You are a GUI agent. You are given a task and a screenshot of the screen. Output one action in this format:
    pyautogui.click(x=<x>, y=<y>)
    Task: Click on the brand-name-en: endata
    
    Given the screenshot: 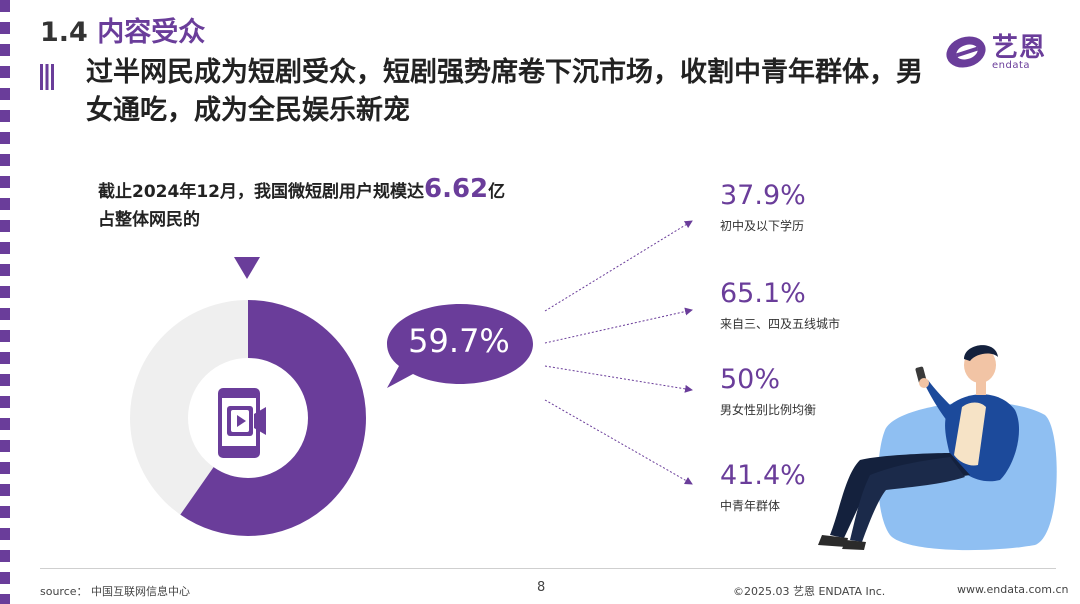 What is the action you would take?
    pyautogui.click(x=1011, y=65)
    